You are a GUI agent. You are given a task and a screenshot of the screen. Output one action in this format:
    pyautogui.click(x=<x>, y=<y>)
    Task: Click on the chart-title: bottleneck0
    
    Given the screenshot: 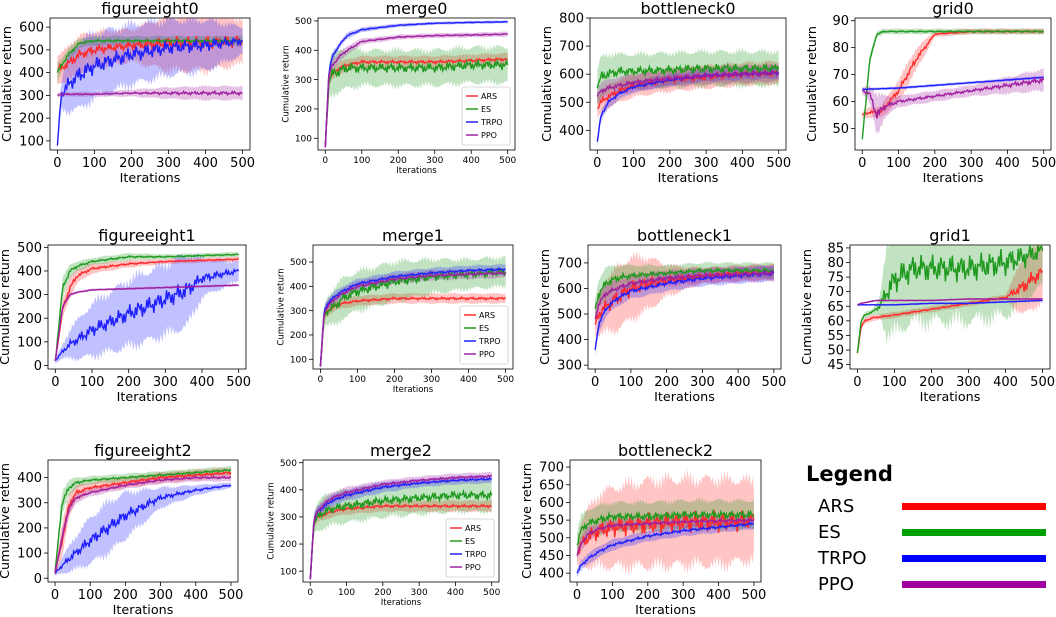 What is the action you would take?
    pyautogui.click(x=687, y=9)
    